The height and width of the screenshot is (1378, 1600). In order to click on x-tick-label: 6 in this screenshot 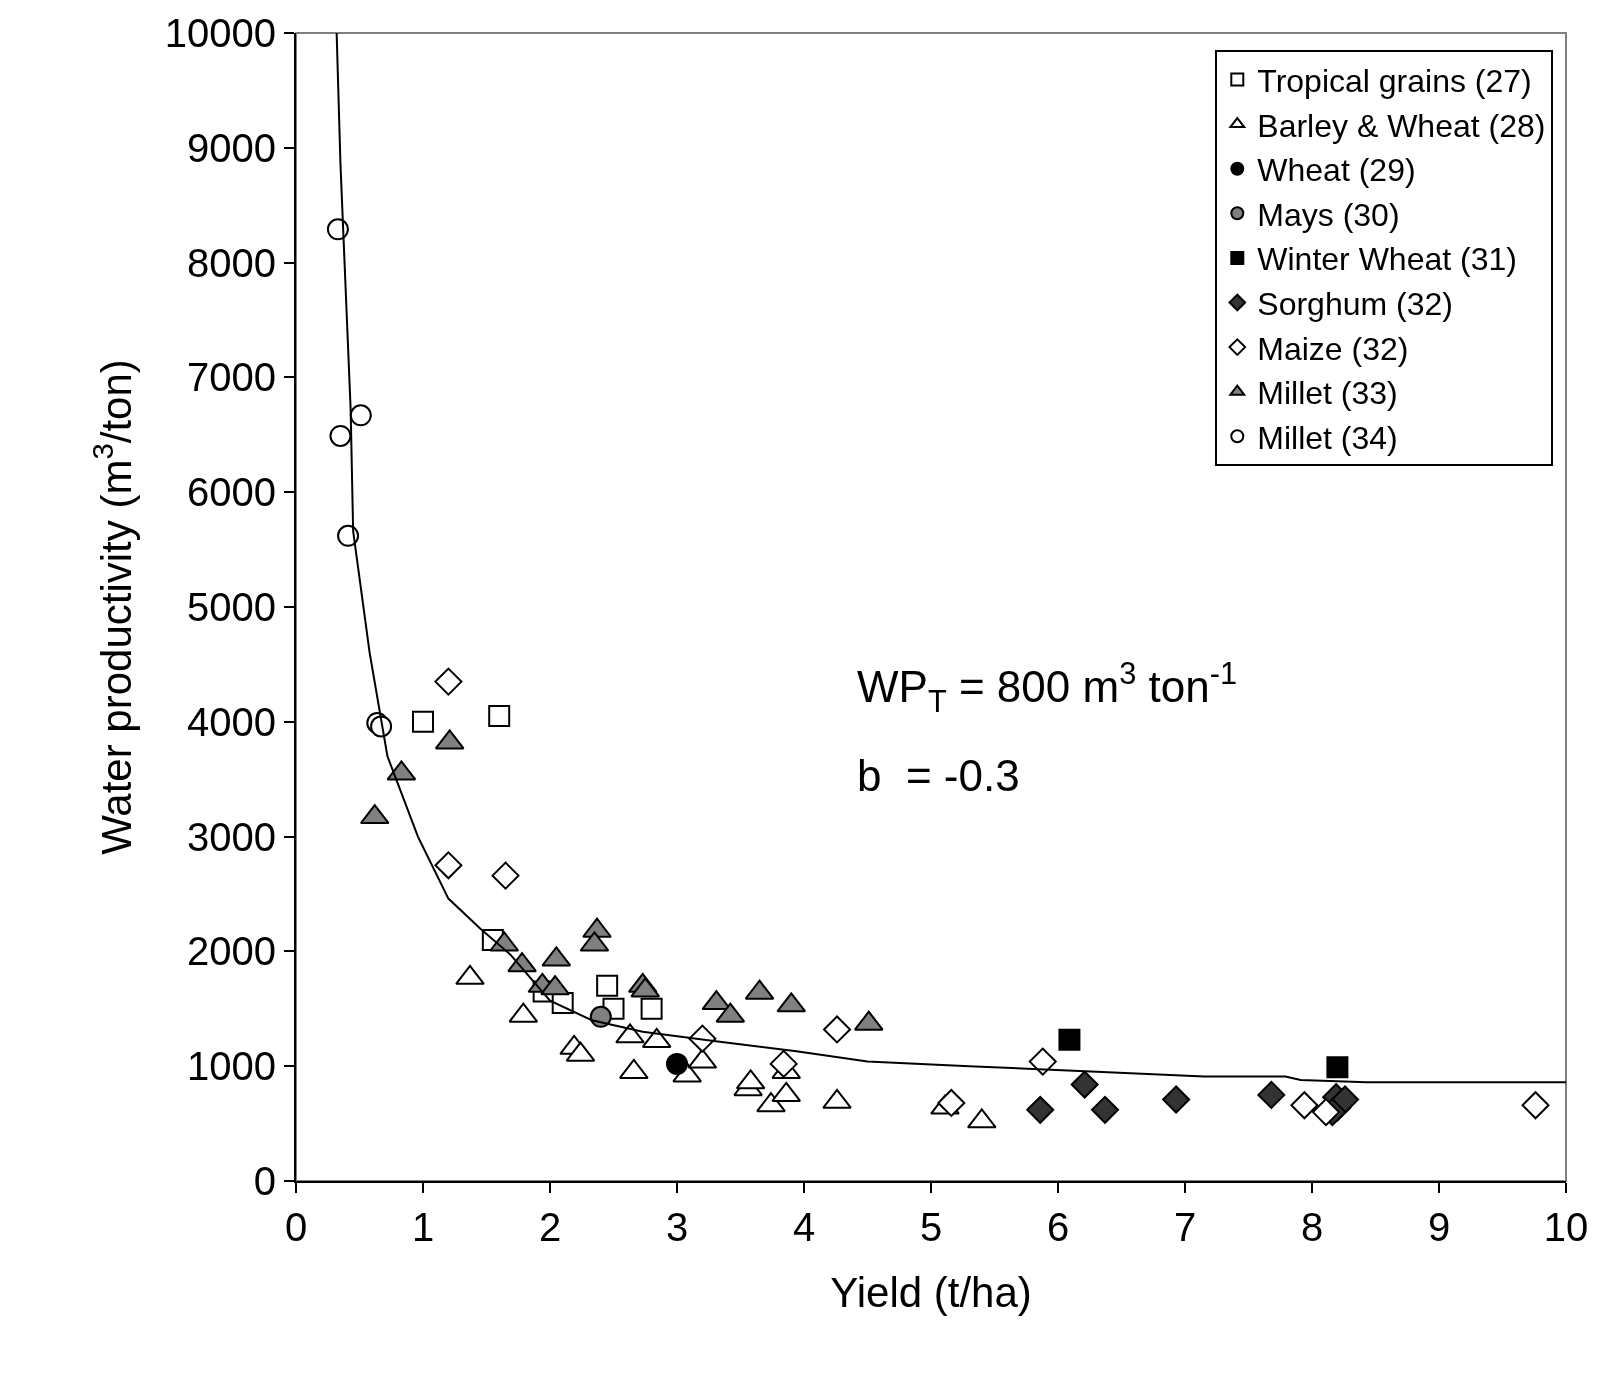, I will do `click(1058, 1227)`.